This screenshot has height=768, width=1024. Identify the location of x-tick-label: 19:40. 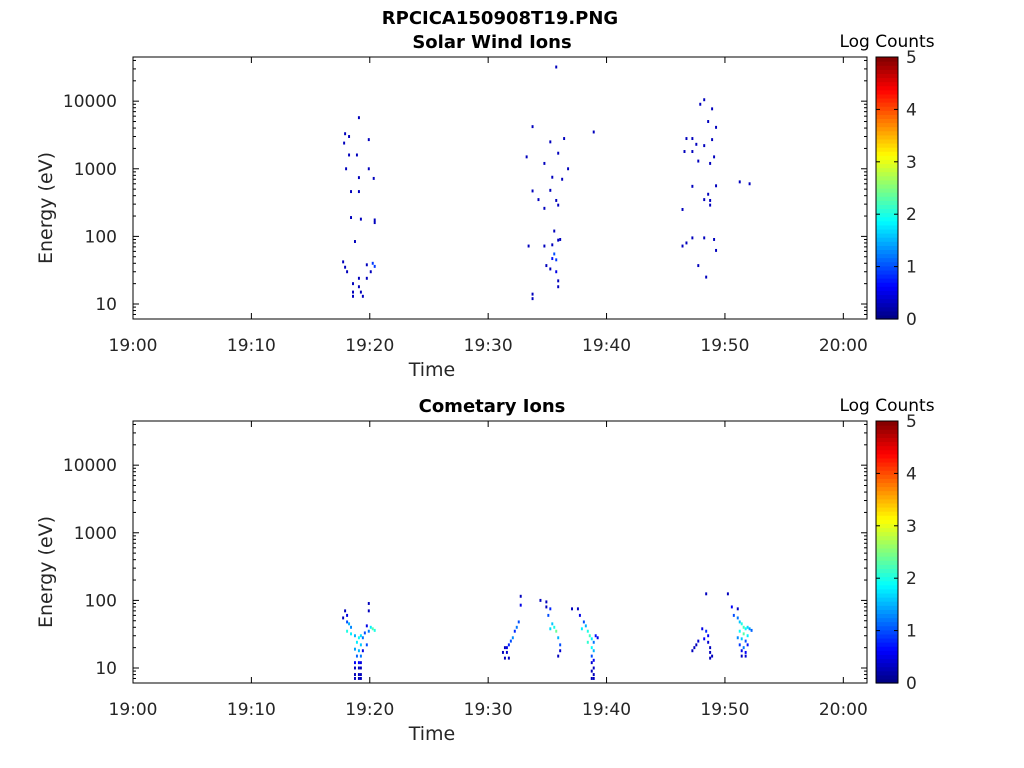
(606, 346).